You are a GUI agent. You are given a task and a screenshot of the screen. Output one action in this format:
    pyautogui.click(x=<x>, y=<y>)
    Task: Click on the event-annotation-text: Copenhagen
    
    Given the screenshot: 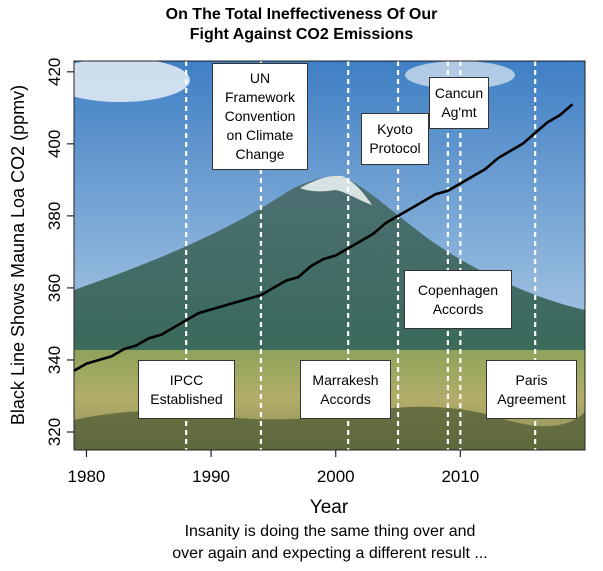 What is the action you would take?
    pyautogui.click(x=458, y=289)
    